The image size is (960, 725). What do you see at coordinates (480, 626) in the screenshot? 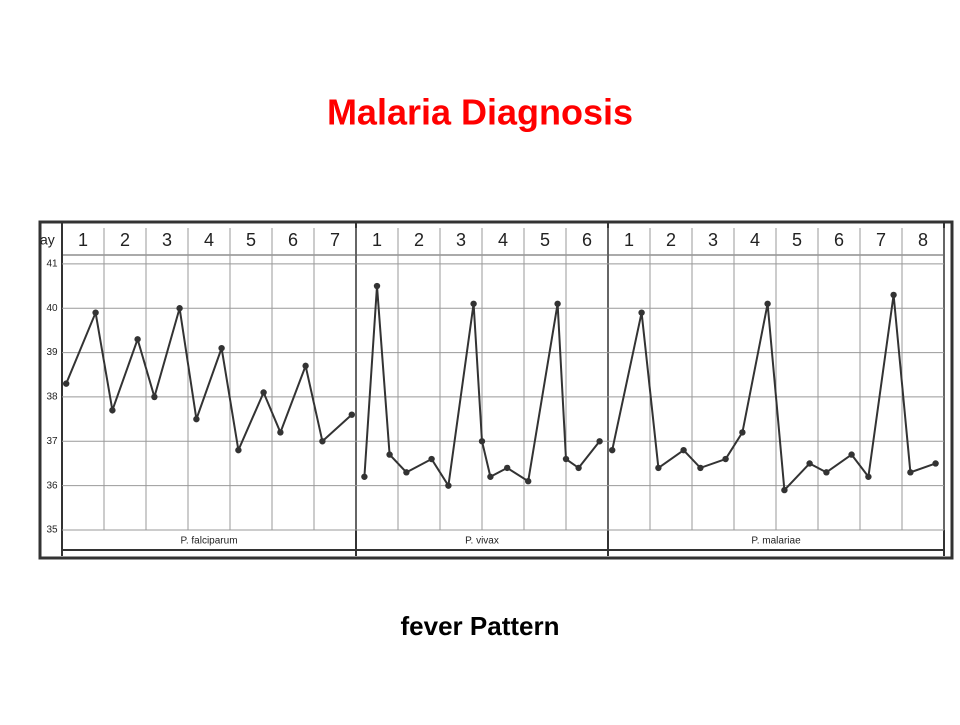
I see `caption: fever Pattern` at bounding box center [480, 626].